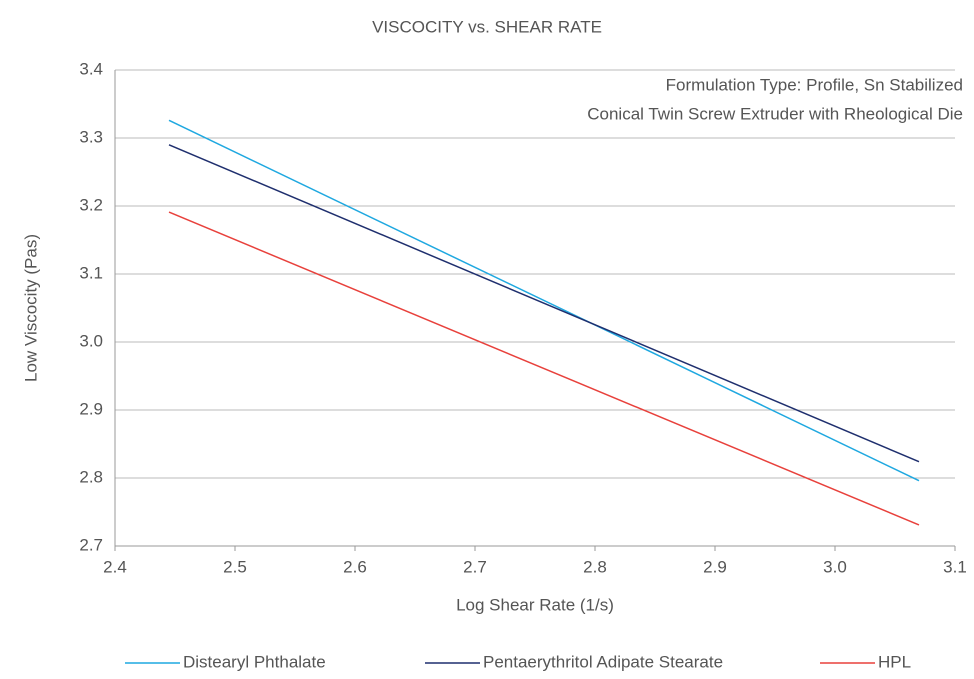 This screenshot has width=974, height=679. What do you see at coordinates (475, 566) in the screenshot?
I see `x-tick-label: 2.7` at bounding box center [475, 566].